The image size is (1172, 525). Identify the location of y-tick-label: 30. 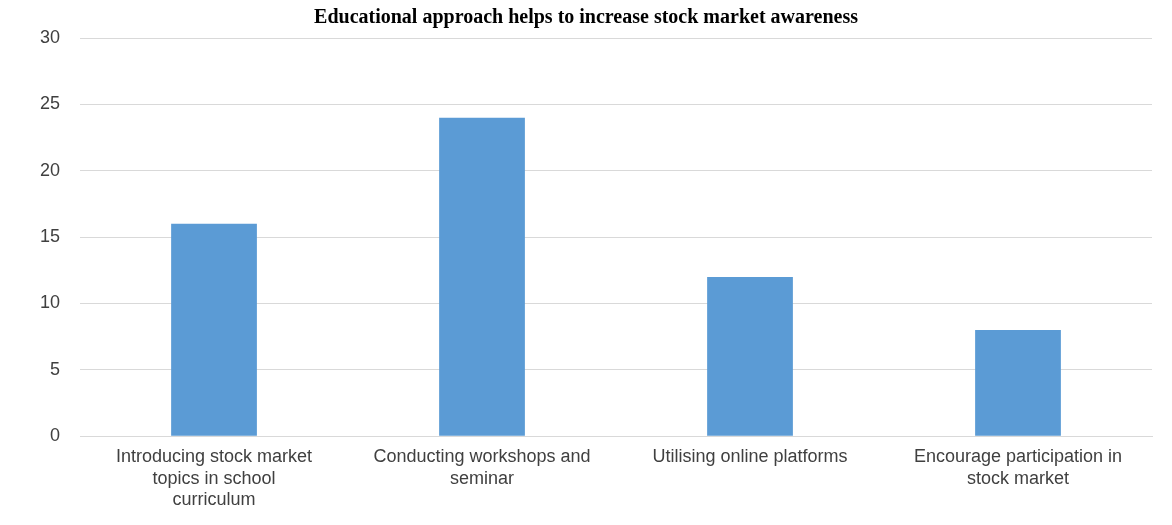
(50, 36).